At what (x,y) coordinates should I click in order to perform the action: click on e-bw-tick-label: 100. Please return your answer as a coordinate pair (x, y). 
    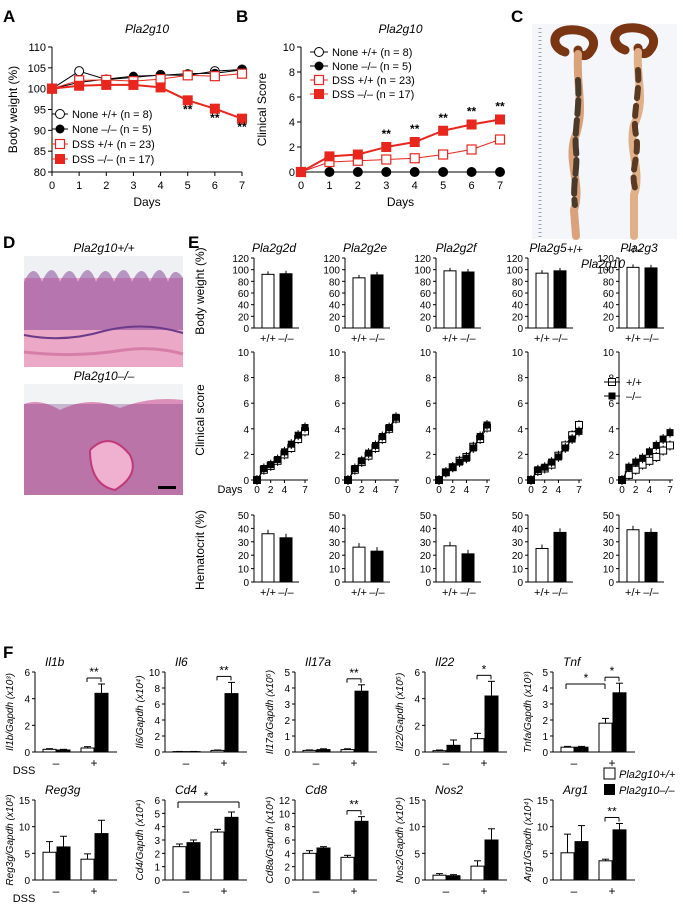
    Looking at the image, I should click on (422, 271).